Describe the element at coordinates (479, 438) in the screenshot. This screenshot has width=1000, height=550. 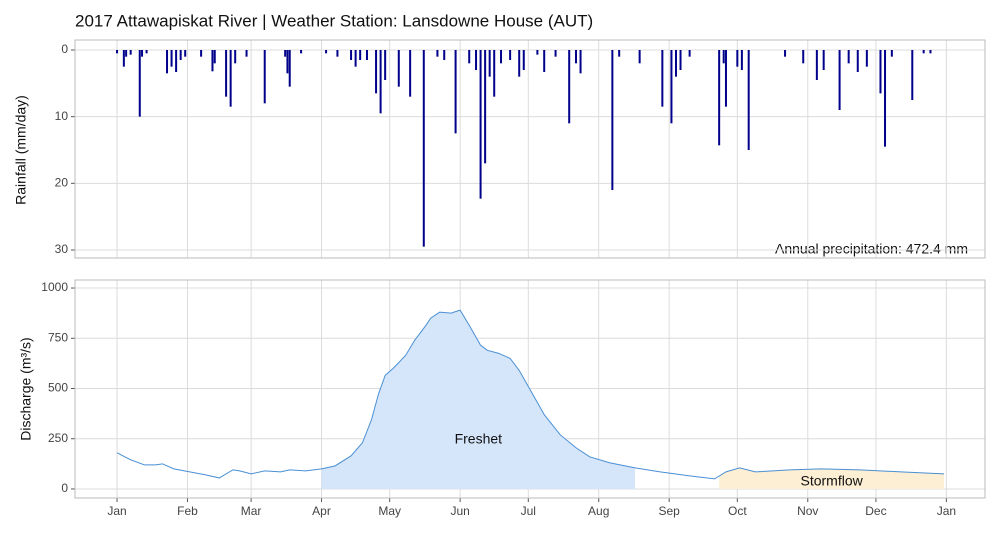
I see `region-label: Freshet` at that location.